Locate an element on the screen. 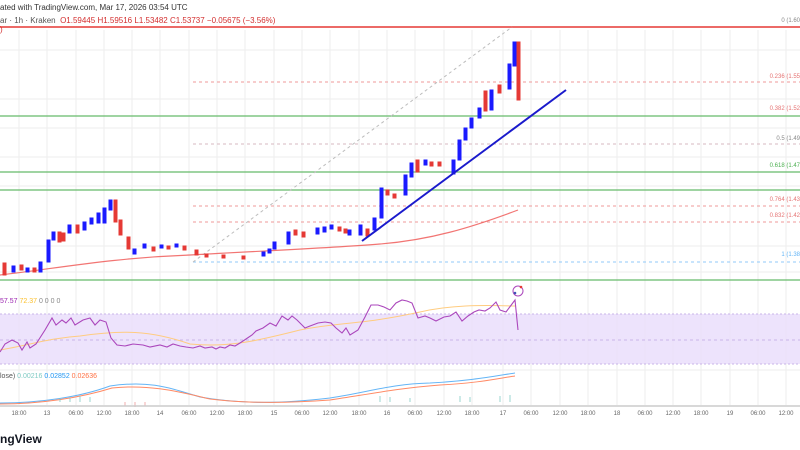 Image resolution: width=800 pixels, height=450 pixels. macd-histogram is located at coordinates (285, 398).